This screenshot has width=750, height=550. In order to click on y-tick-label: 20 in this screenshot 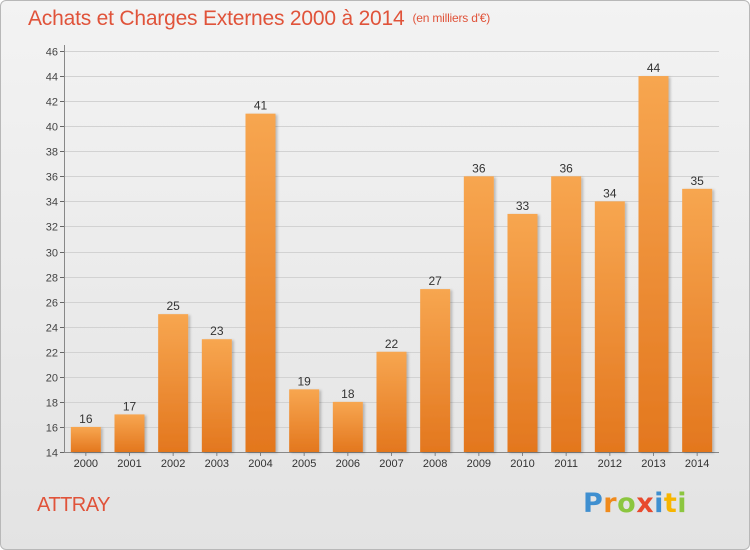, I will do `click(52, 379)`.